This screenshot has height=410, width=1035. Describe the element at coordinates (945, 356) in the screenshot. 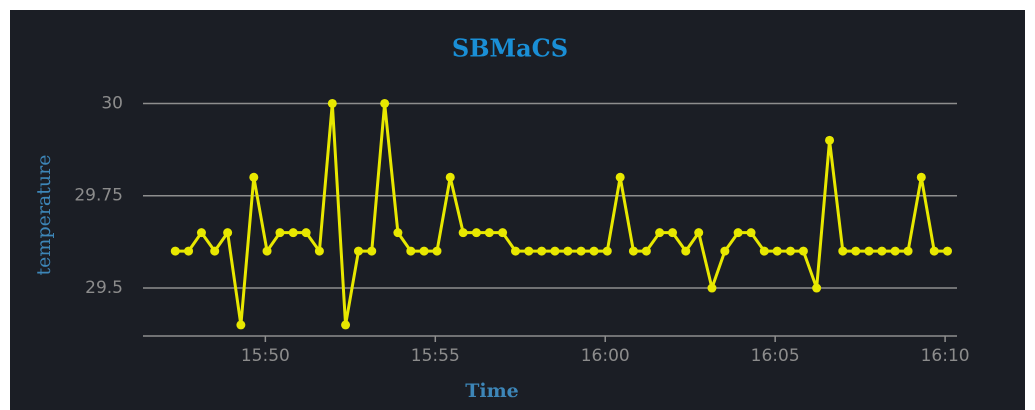

I see `x-tick-label: 16:10` at that location.